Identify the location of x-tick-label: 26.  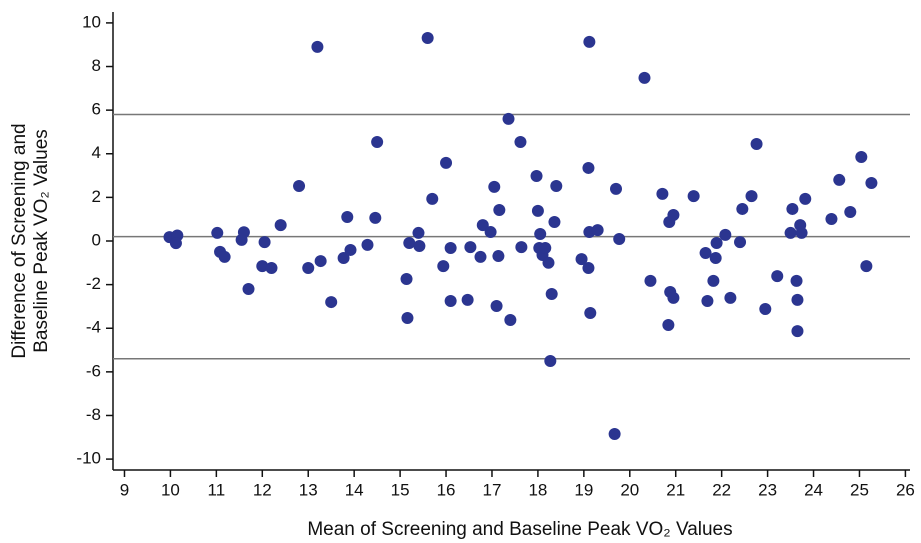
(905, 489).